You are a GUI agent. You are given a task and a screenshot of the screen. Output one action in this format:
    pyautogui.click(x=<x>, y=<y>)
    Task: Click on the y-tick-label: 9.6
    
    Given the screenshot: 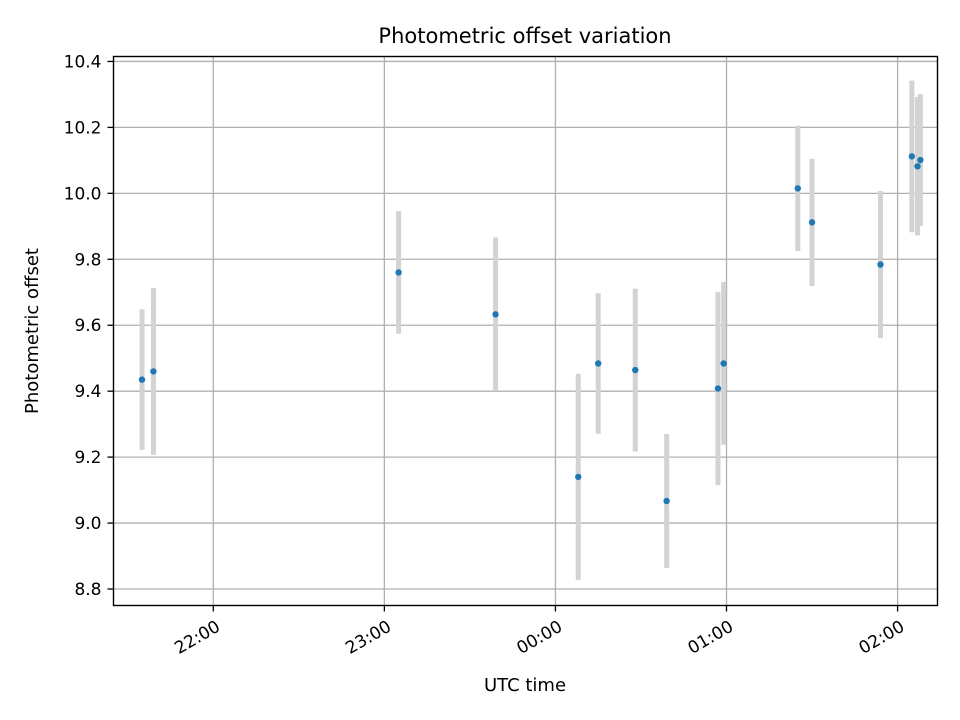 What is the action you would take?
    pyautogui.click(x=87, y=326)
    